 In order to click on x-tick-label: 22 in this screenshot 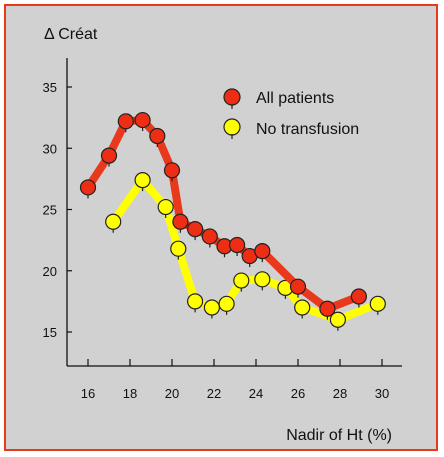, I will do `click(214, 393)`.